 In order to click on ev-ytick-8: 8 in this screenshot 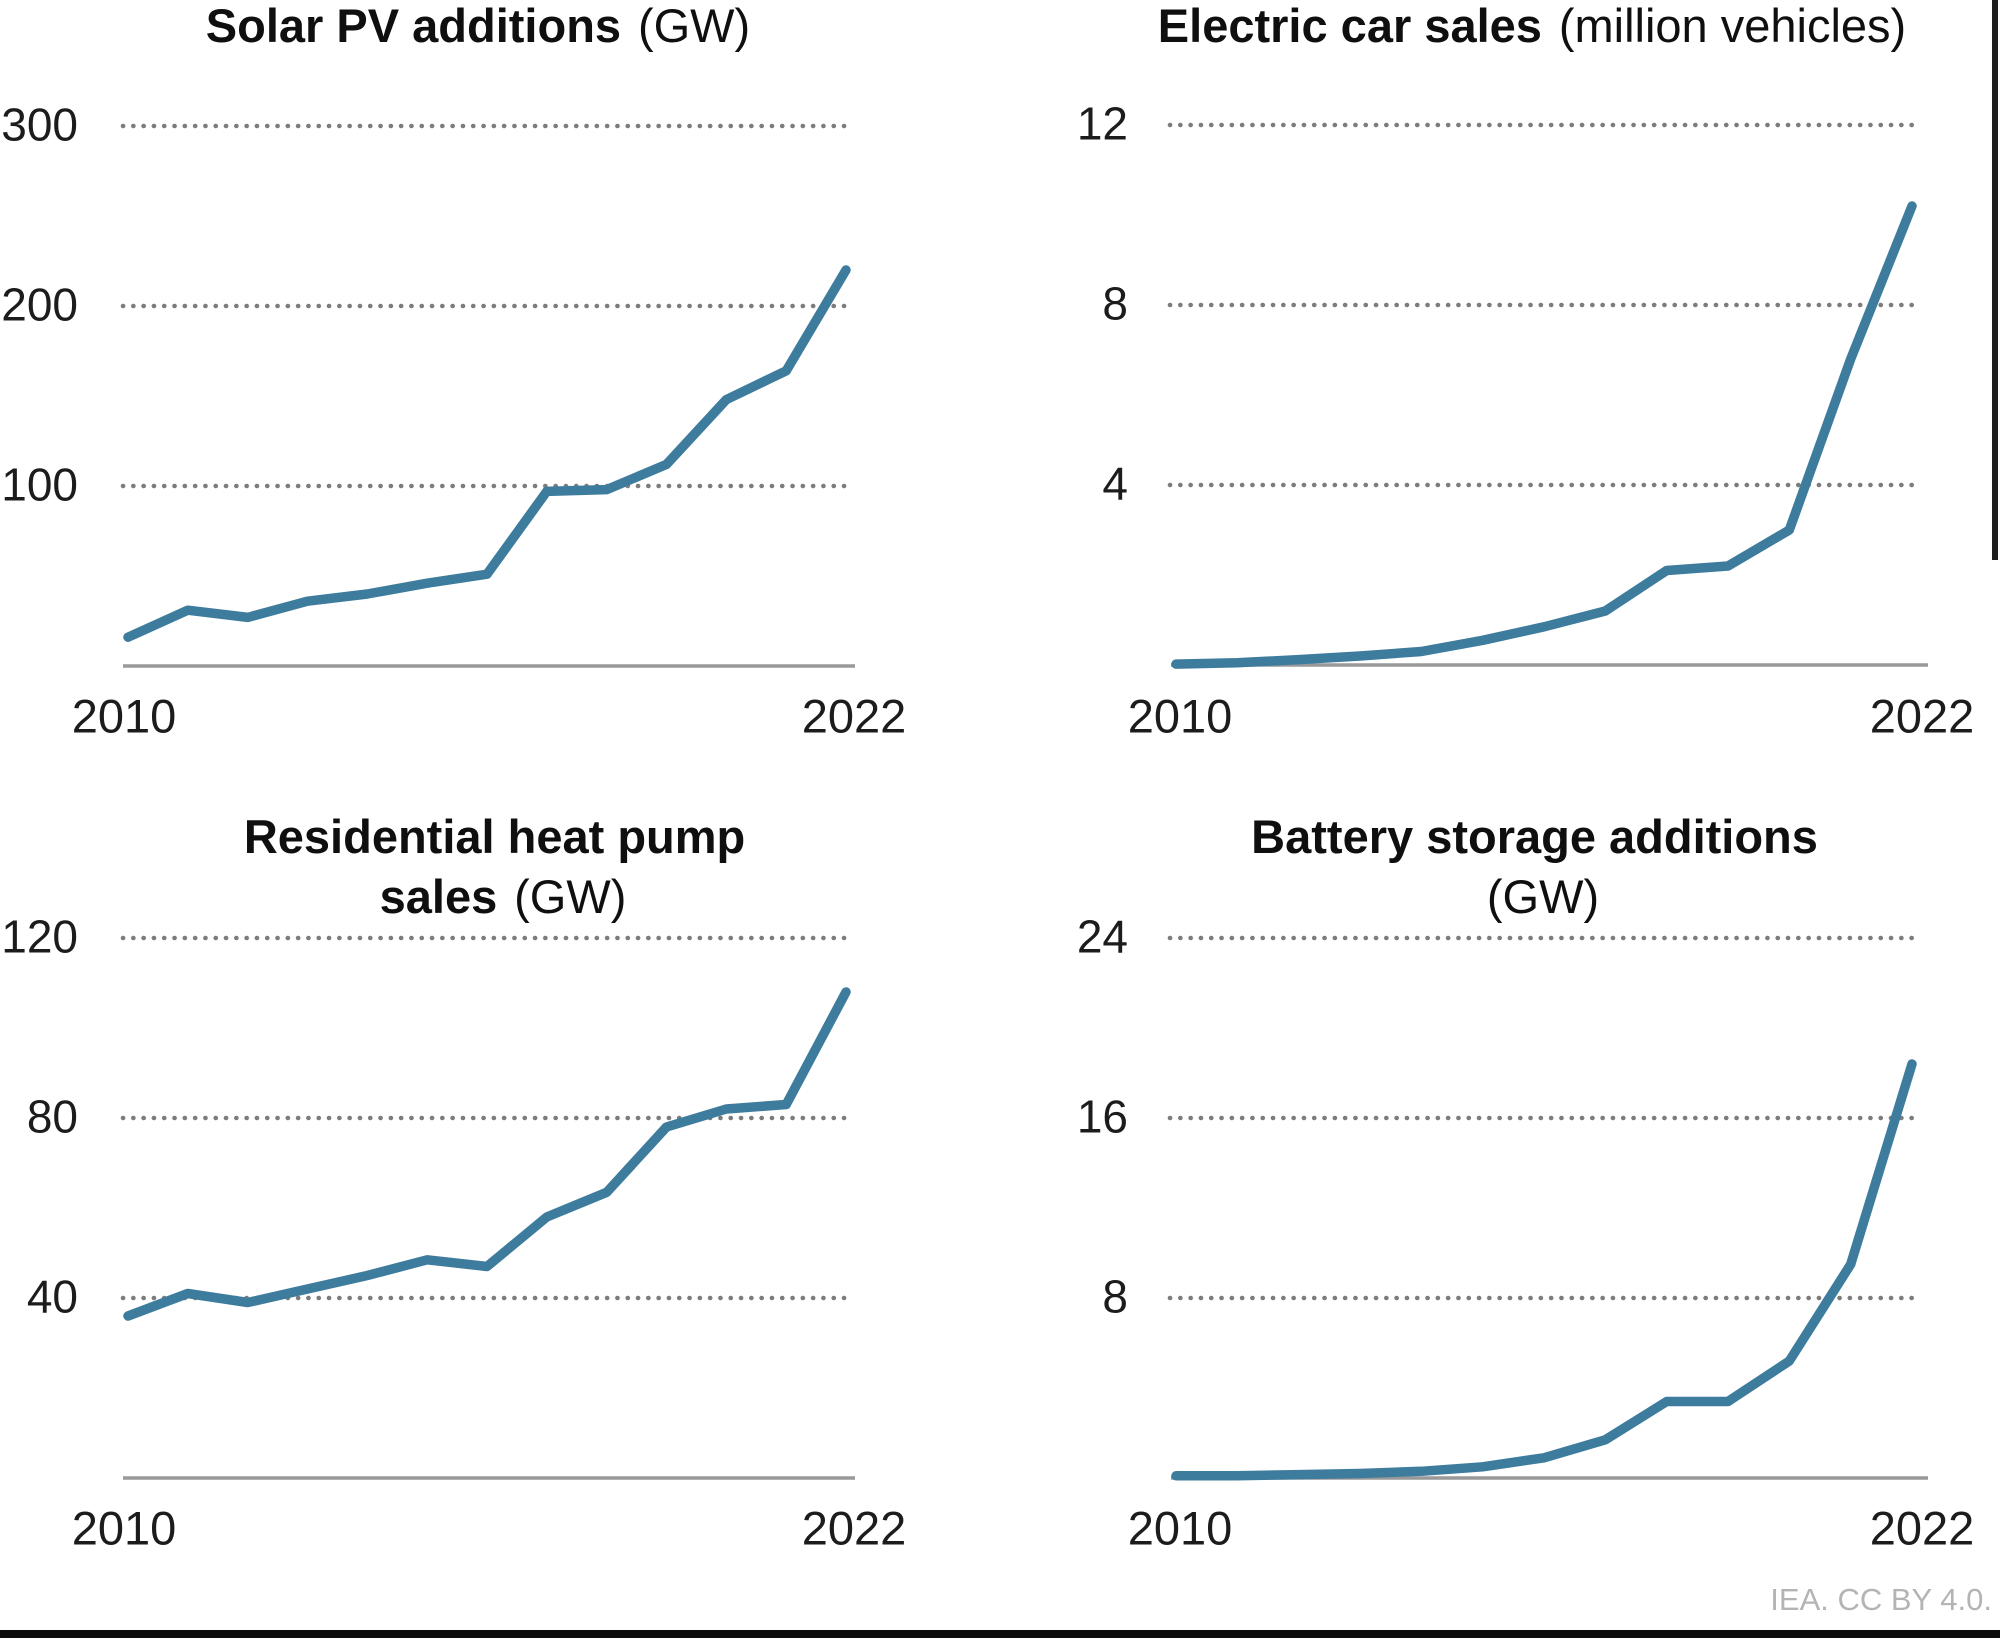, I will do `click(1115, 303)`.